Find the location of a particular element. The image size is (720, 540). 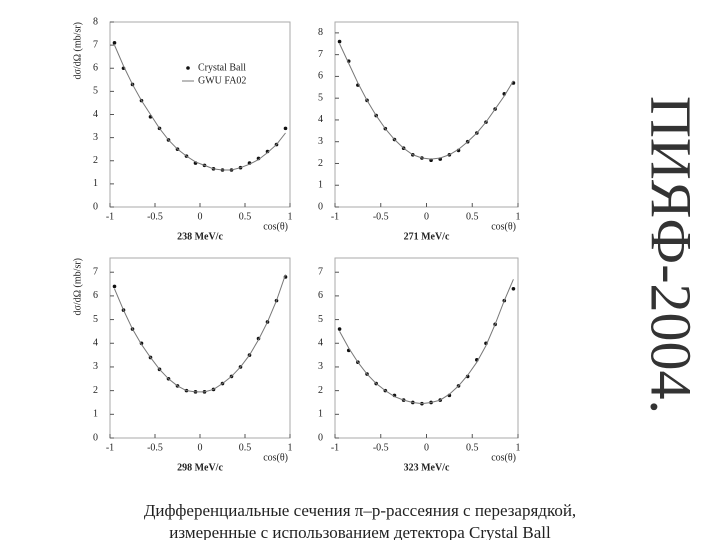

legend-label: GWU FA02 is located at coordinates (222, 80).